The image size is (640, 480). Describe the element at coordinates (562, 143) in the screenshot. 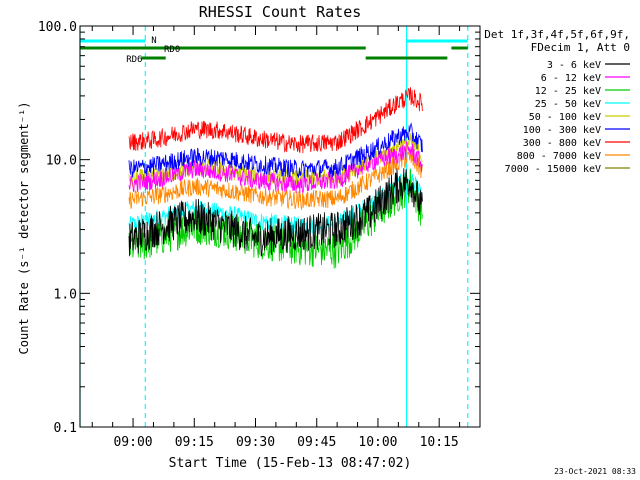

I see `legend-label: 300 - 800 keV` at that location.